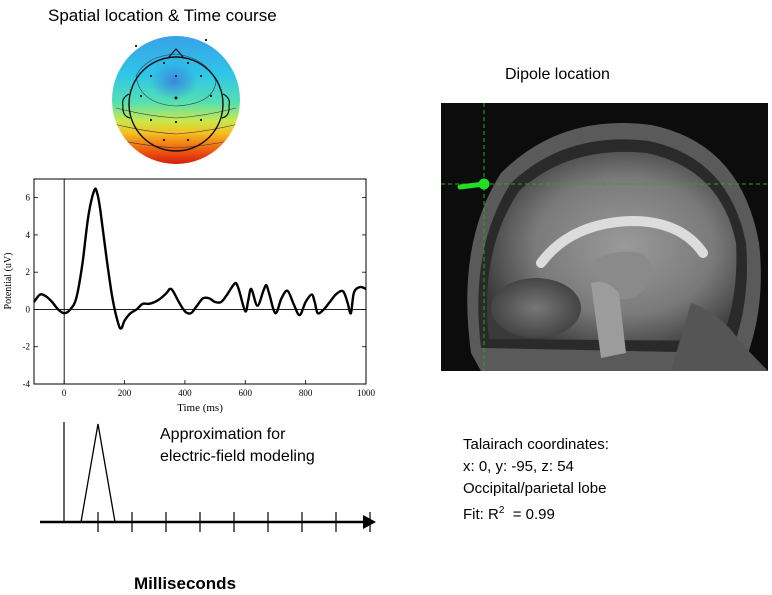 The width and height of the screenshot is (772, 595). What do you see at coordinates (484, 184) in the screenshot?
I see `dipole-marker` at bounding box center [484, 184].